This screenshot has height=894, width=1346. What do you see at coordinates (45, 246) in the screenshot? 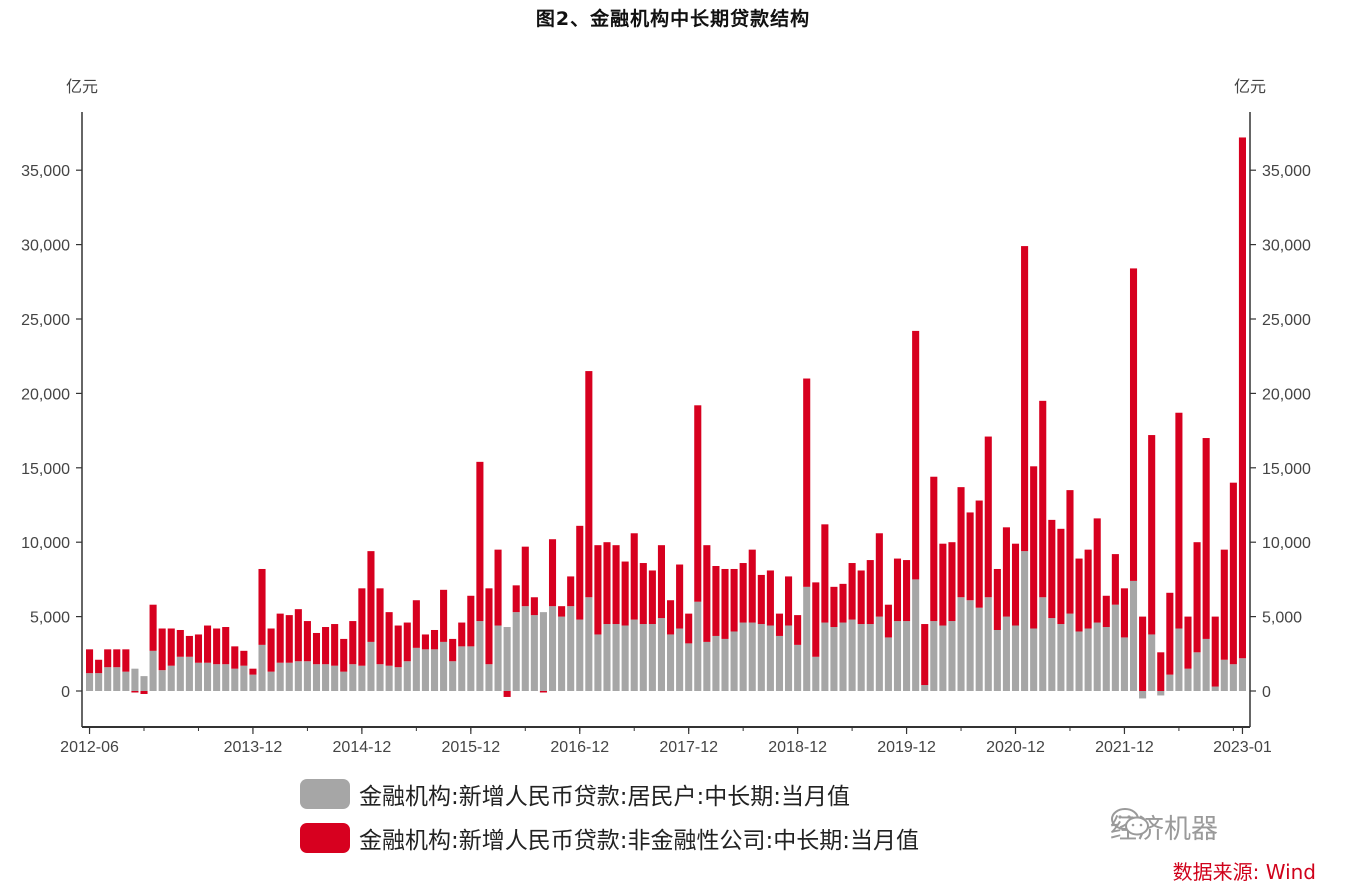
I see `left-y-tick-label: 30,000` at bounding box center [45, 246].